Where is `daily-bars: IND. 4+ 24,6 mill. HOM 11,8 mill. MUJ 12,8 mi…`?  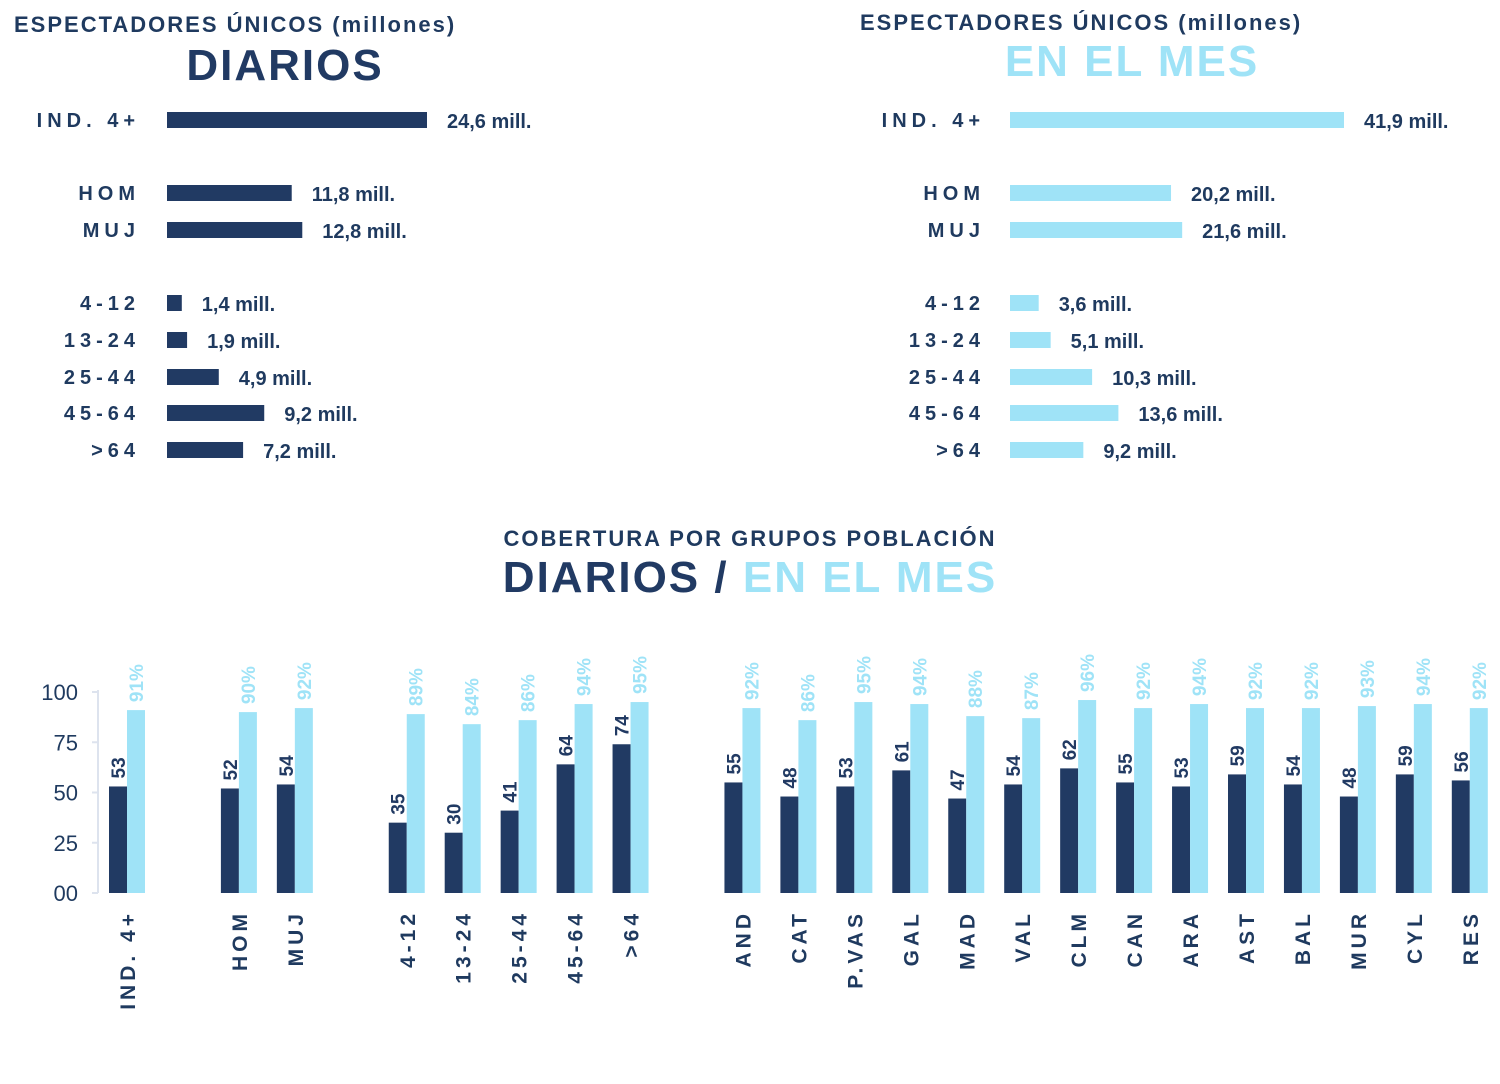 daily-bars: IND. 4+ 24,6 mill. HOM 11,8 mill. MUJ 12,8 mi… is located at coordinates (284, 286).